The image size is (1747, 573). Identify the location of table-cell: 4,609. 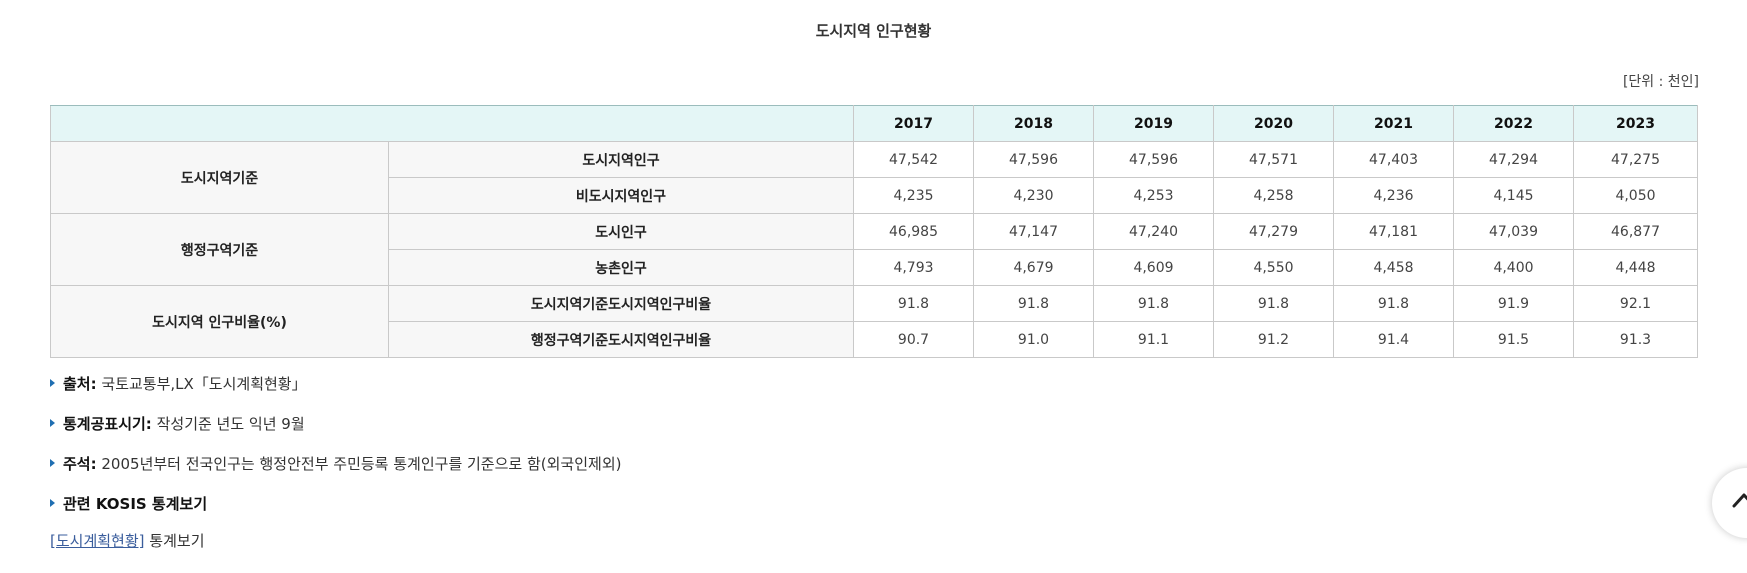
(1153, 267).